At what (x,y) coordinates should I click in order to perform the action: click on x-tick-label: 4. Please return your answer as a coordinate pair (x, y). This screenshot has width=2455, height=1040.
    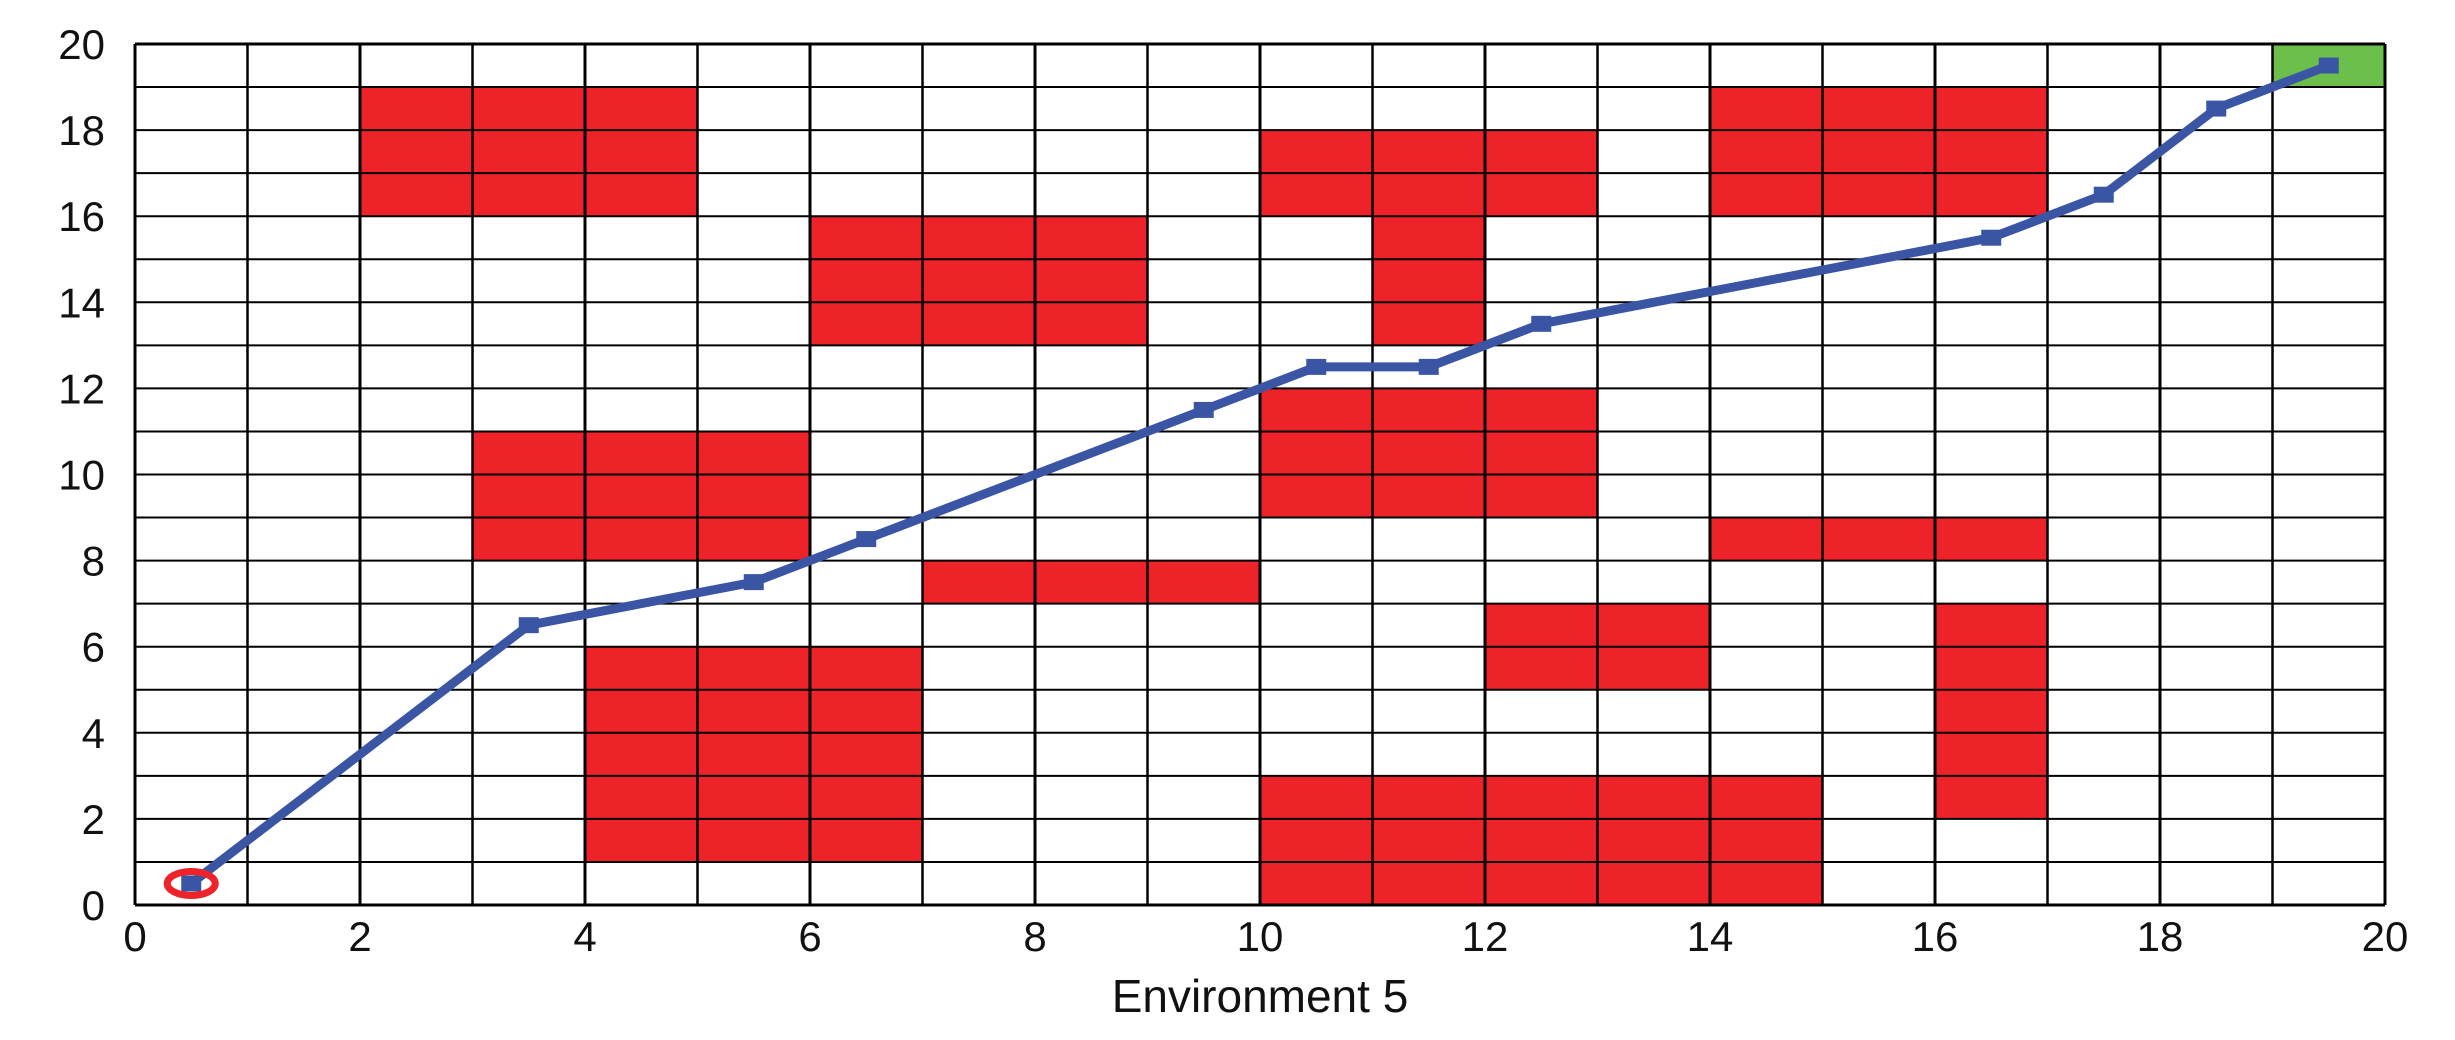
    Looking at the image, I should click on (584, 936).